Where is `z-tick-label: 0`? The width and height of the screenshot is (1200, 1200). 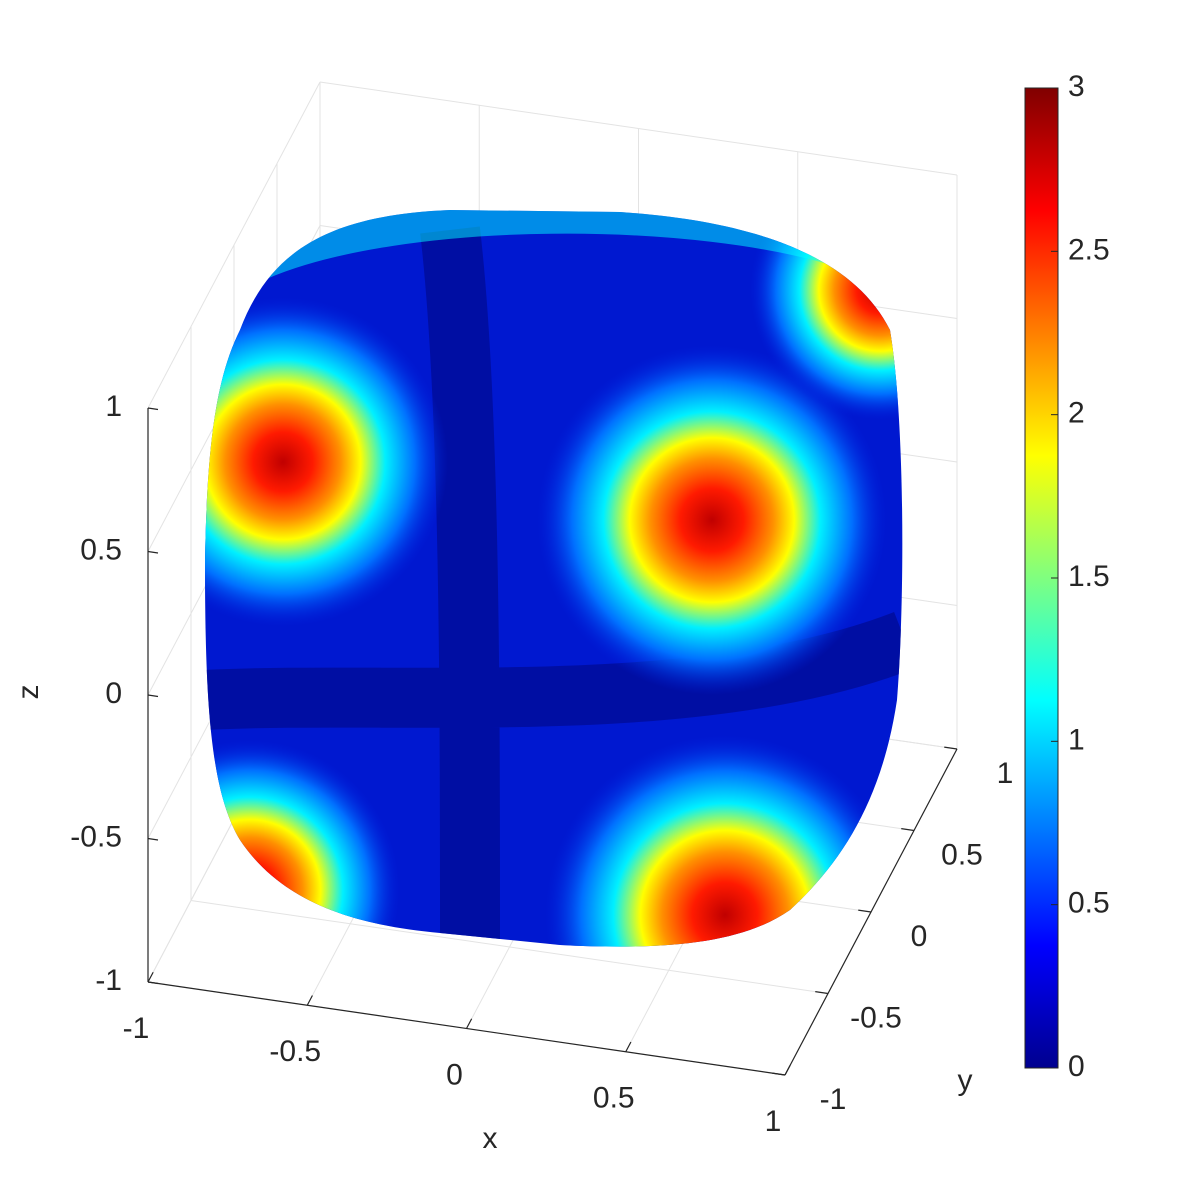
z-tick-label: 0 is located at coordinates (113, 693).